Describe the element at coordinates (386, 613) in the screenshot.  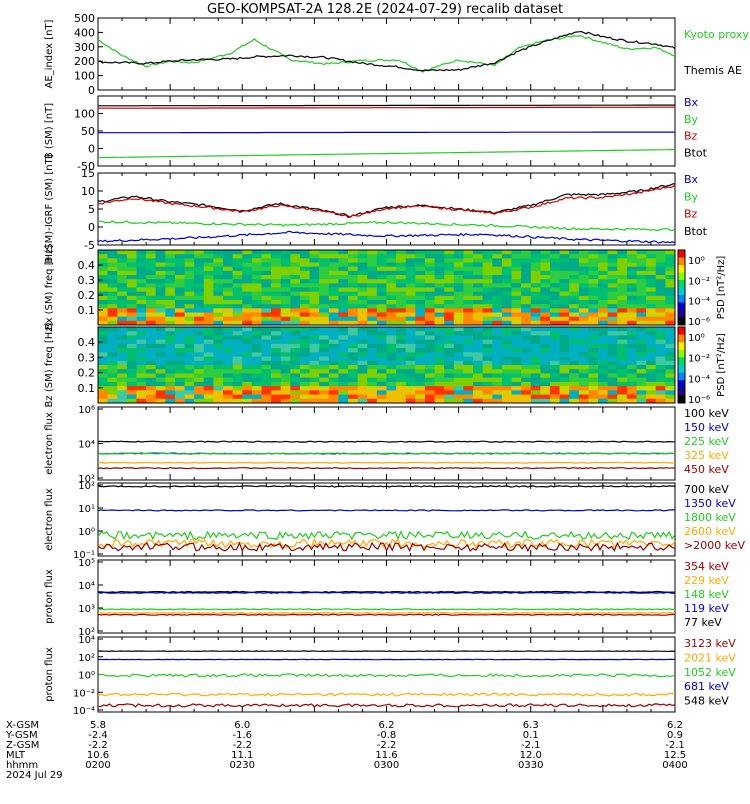
I see `series-line-pflux1` at that location.